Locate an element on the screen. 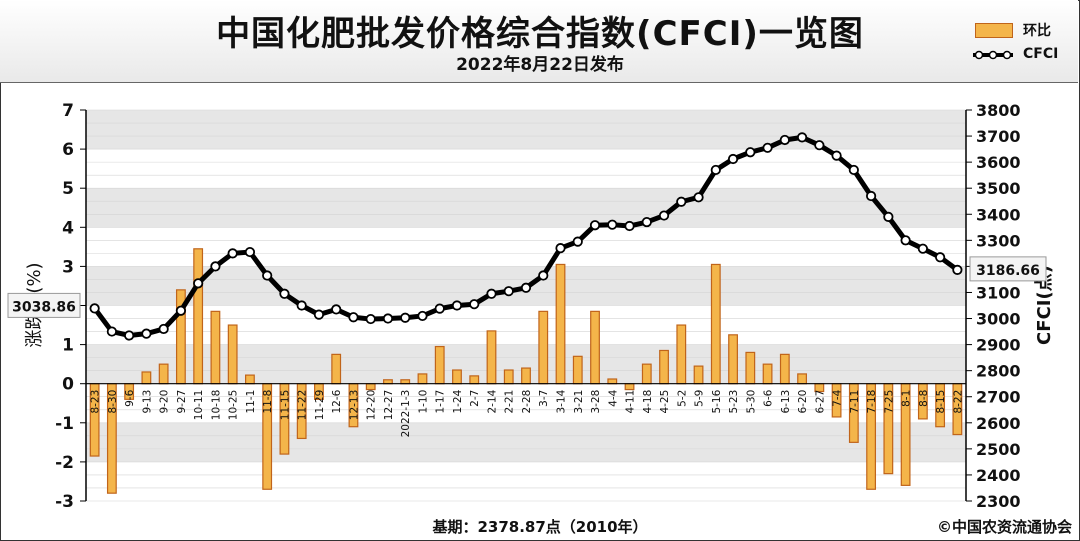 Image resolution: width=1080 pixels, height=541 pixels. category-label: 1-24 is located at coordinates (458, 401).